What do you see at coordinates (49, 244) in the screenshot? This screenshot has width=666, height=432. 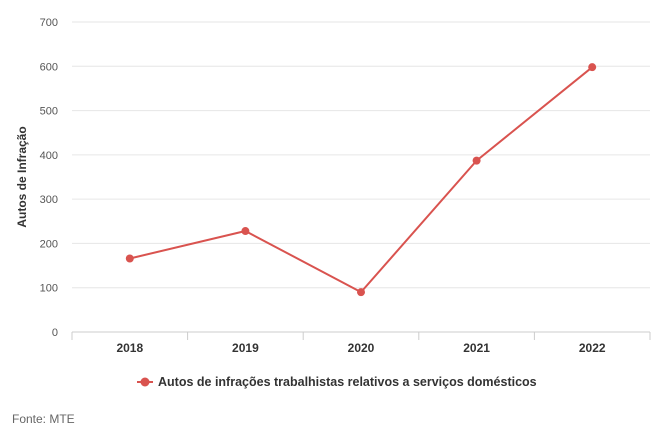 I see `y-tick-label: 200` at bounding box center [49, 244].